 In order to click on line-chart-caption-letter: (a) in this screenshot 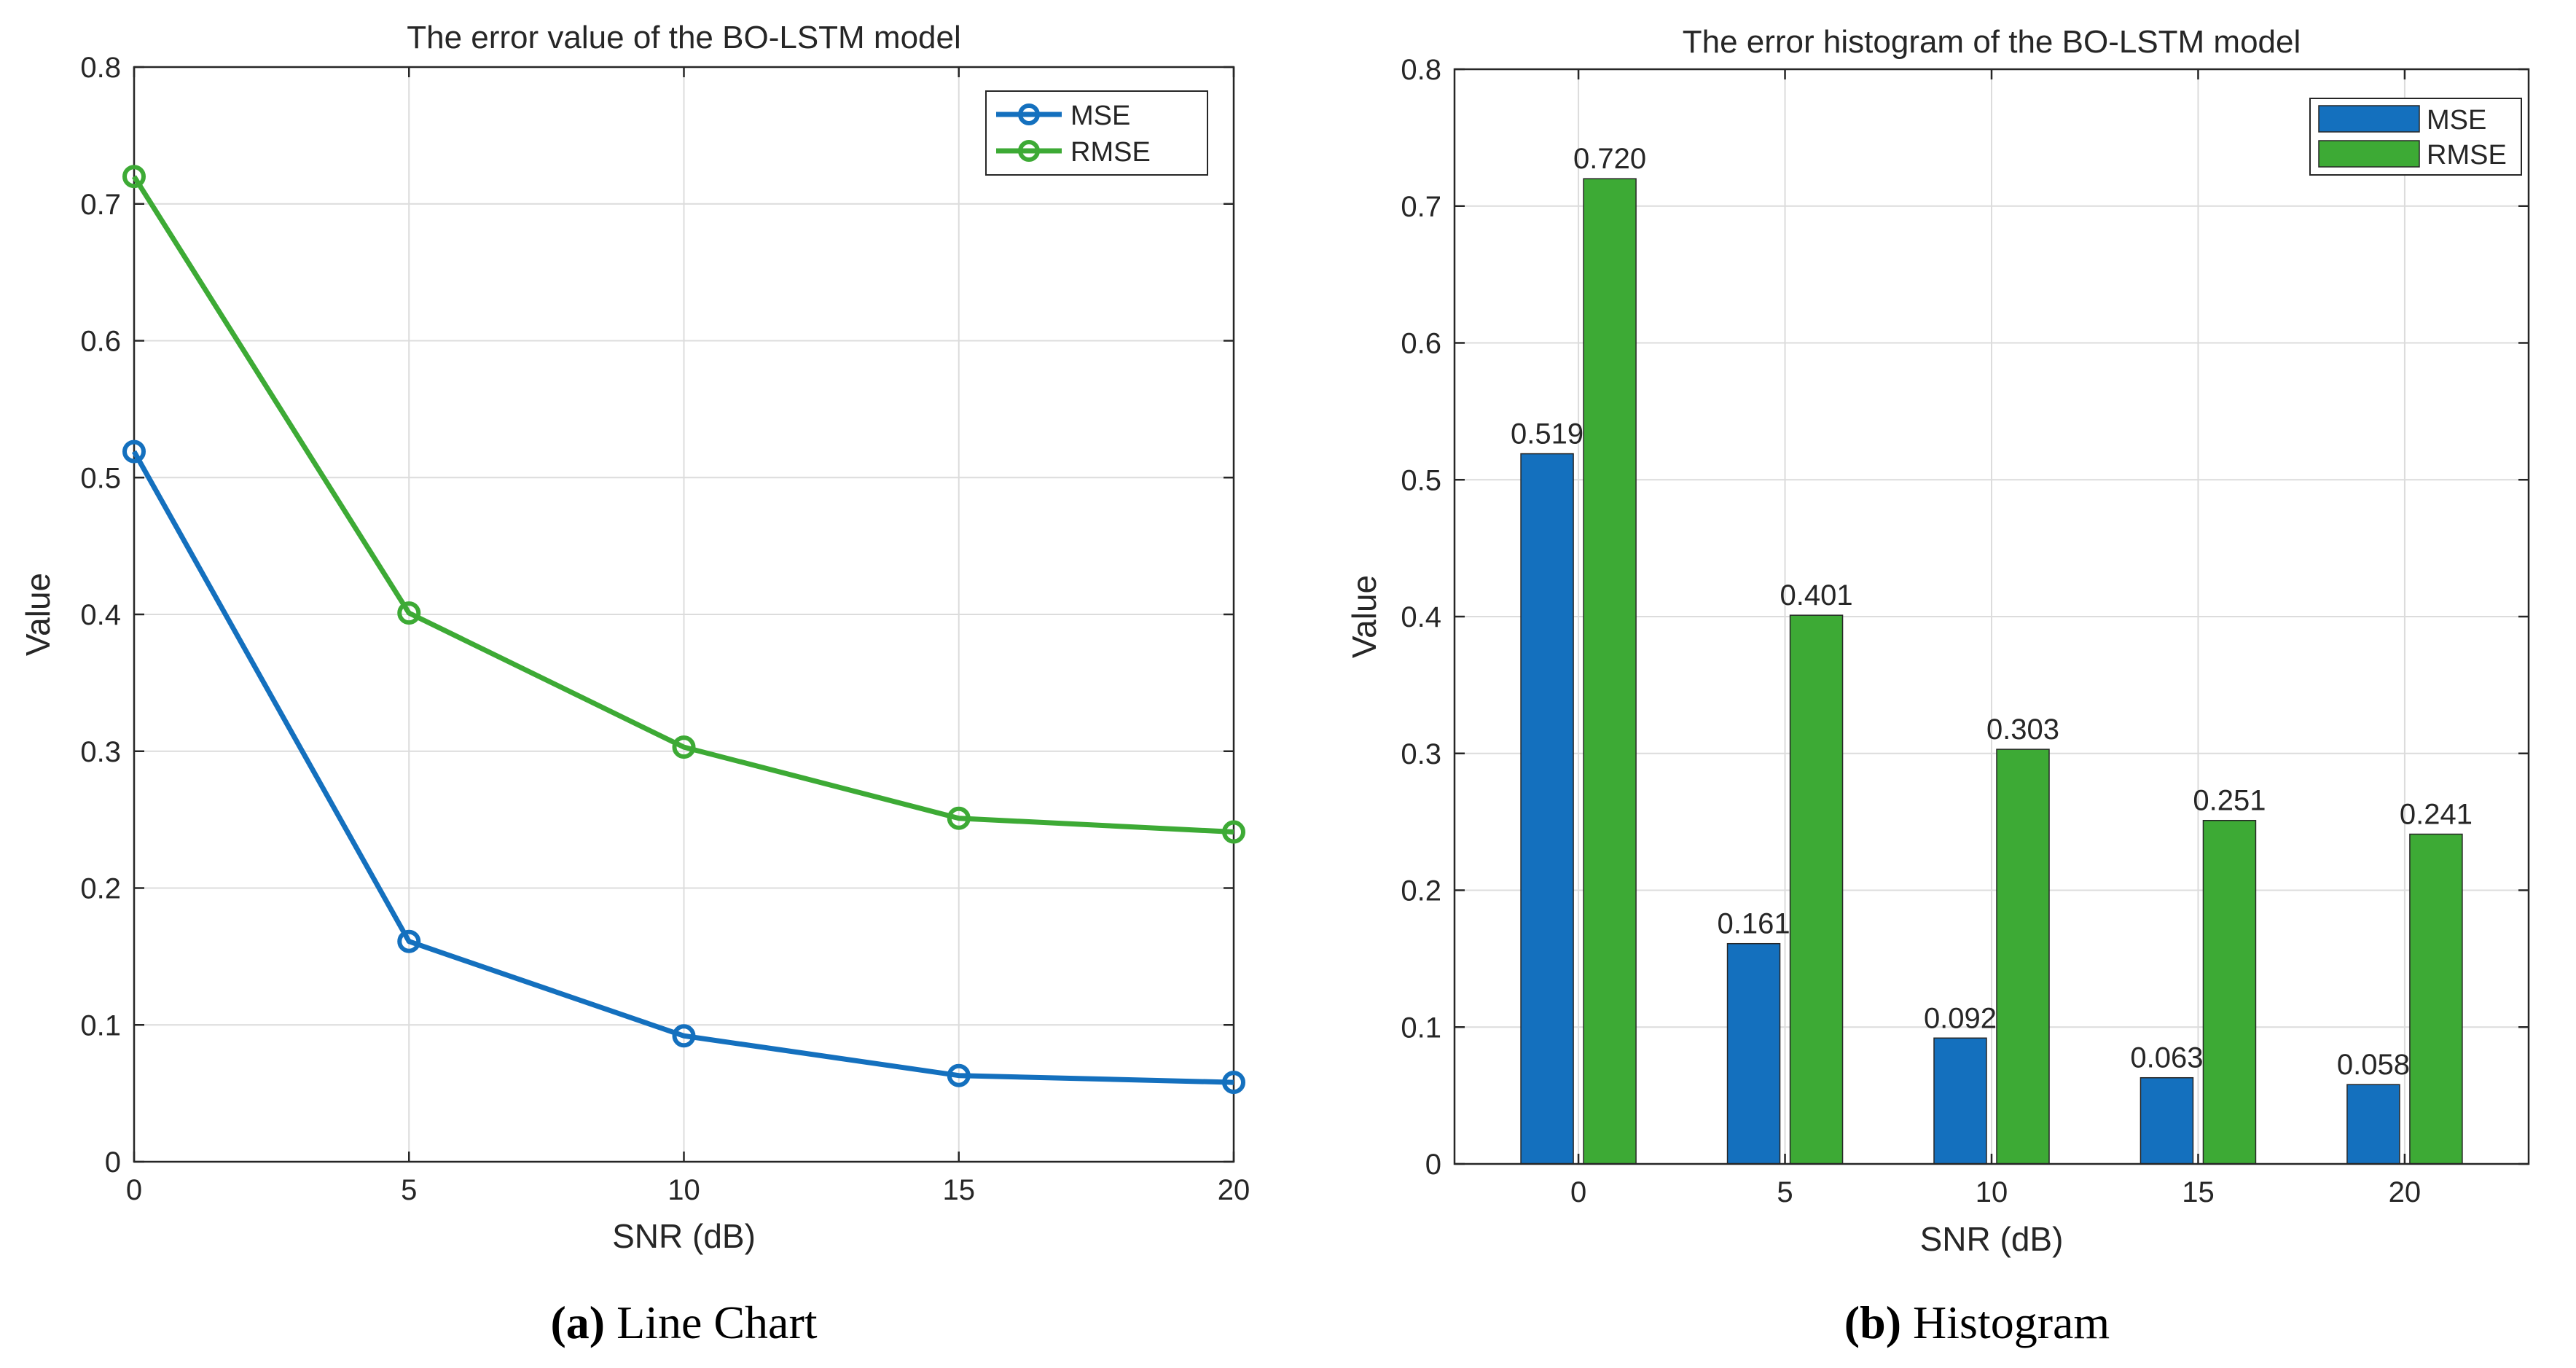, I will do `click(577, 1322)`.